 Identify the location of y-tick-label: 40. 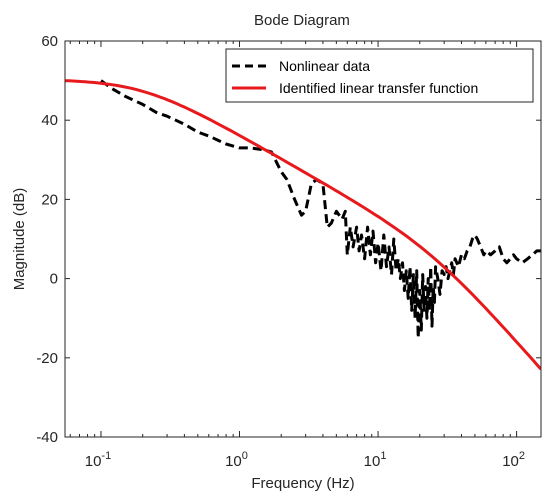
(49, 120).